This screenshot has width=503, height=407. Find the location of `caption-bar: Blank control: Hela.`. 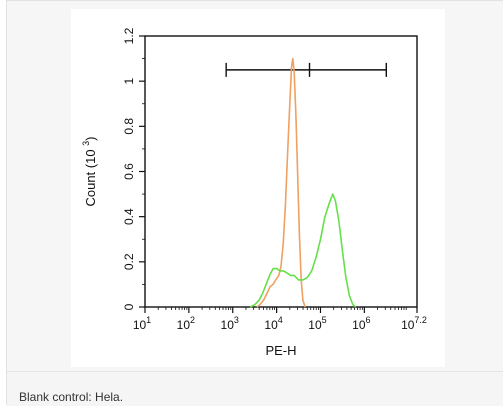

caption-bar: Blank control: Hela. is located at coordinates (255, 388).